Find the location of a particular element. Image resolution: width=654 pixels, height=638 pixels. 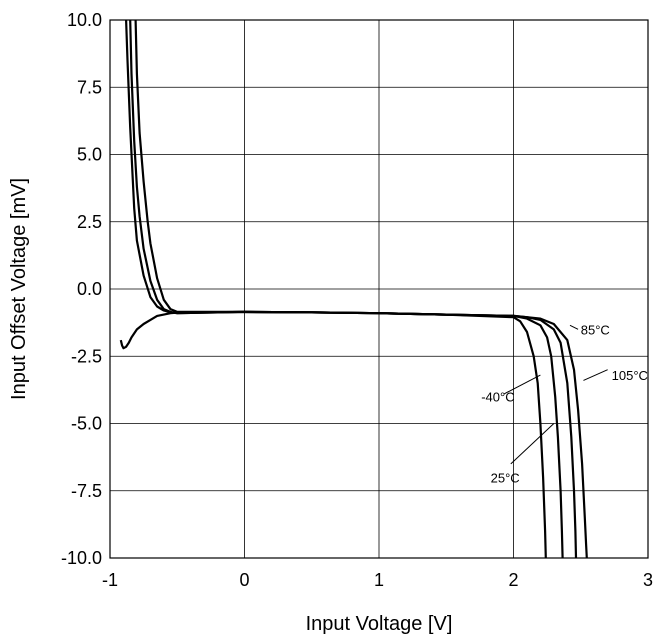

temperature-label: 105°C is located at coordinates (630, 375).